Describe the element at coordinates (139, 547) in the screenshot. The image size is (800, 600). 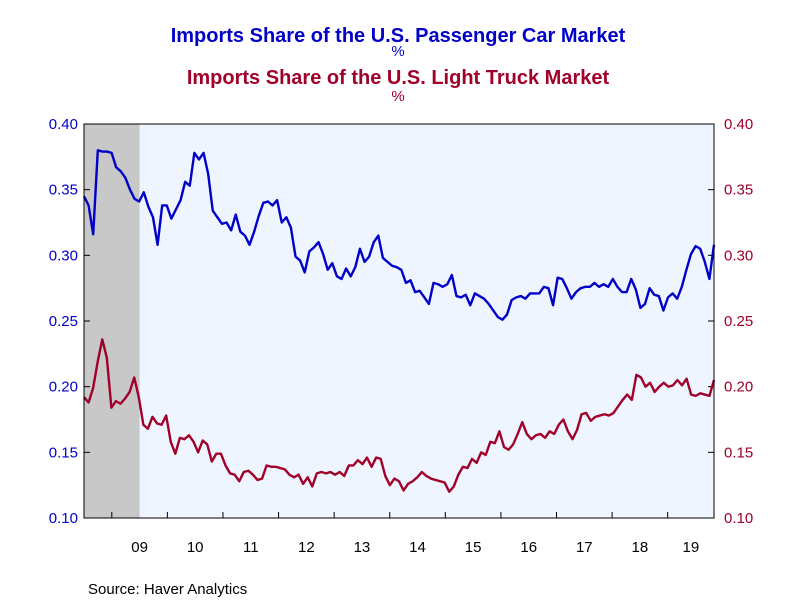
I see `x-tick-label: 09` at that location.